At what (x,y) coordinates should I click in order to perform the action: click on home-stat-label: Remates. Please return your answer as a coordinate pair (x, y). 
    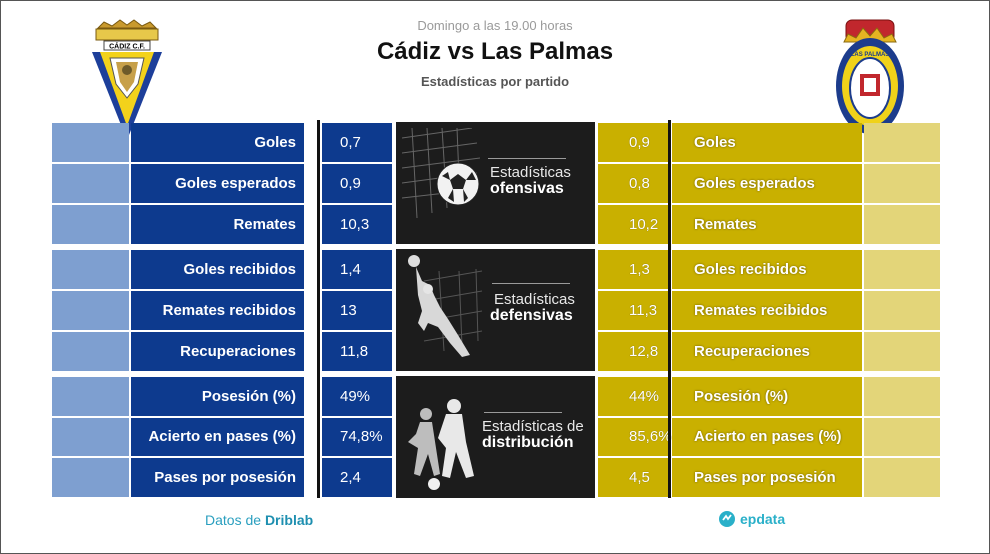
    Looking at the image, I should click on (217, 224).